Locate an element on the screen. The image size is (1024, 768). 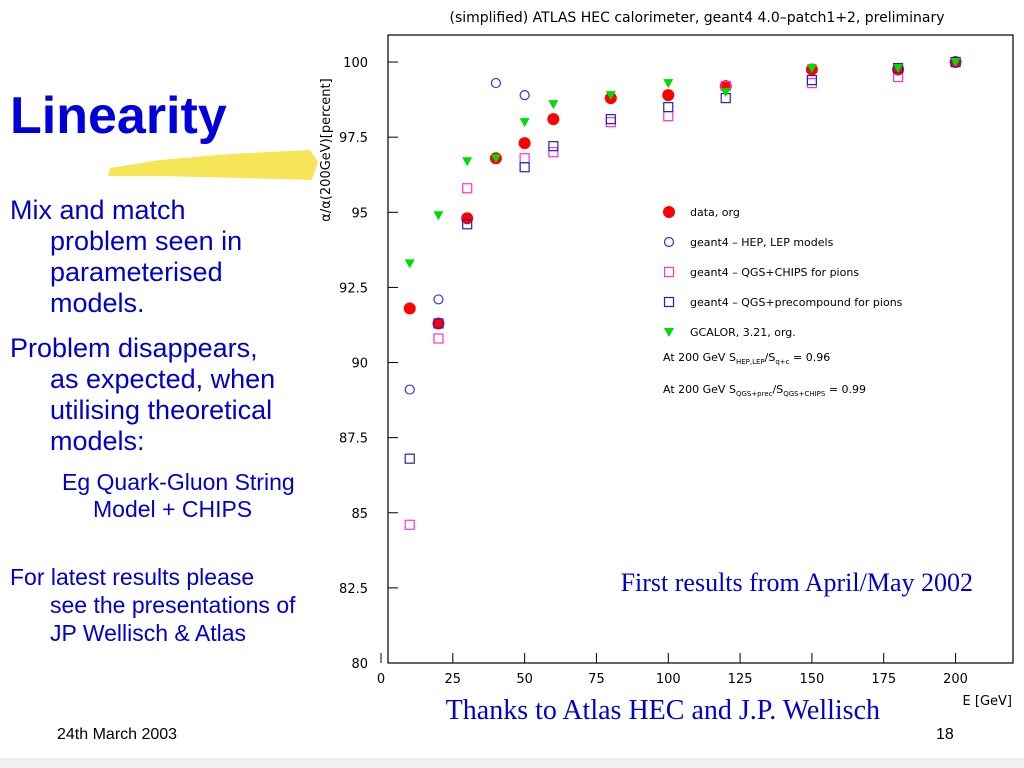
y-tick-label: 87.5 is located at coordinates (353, 439).